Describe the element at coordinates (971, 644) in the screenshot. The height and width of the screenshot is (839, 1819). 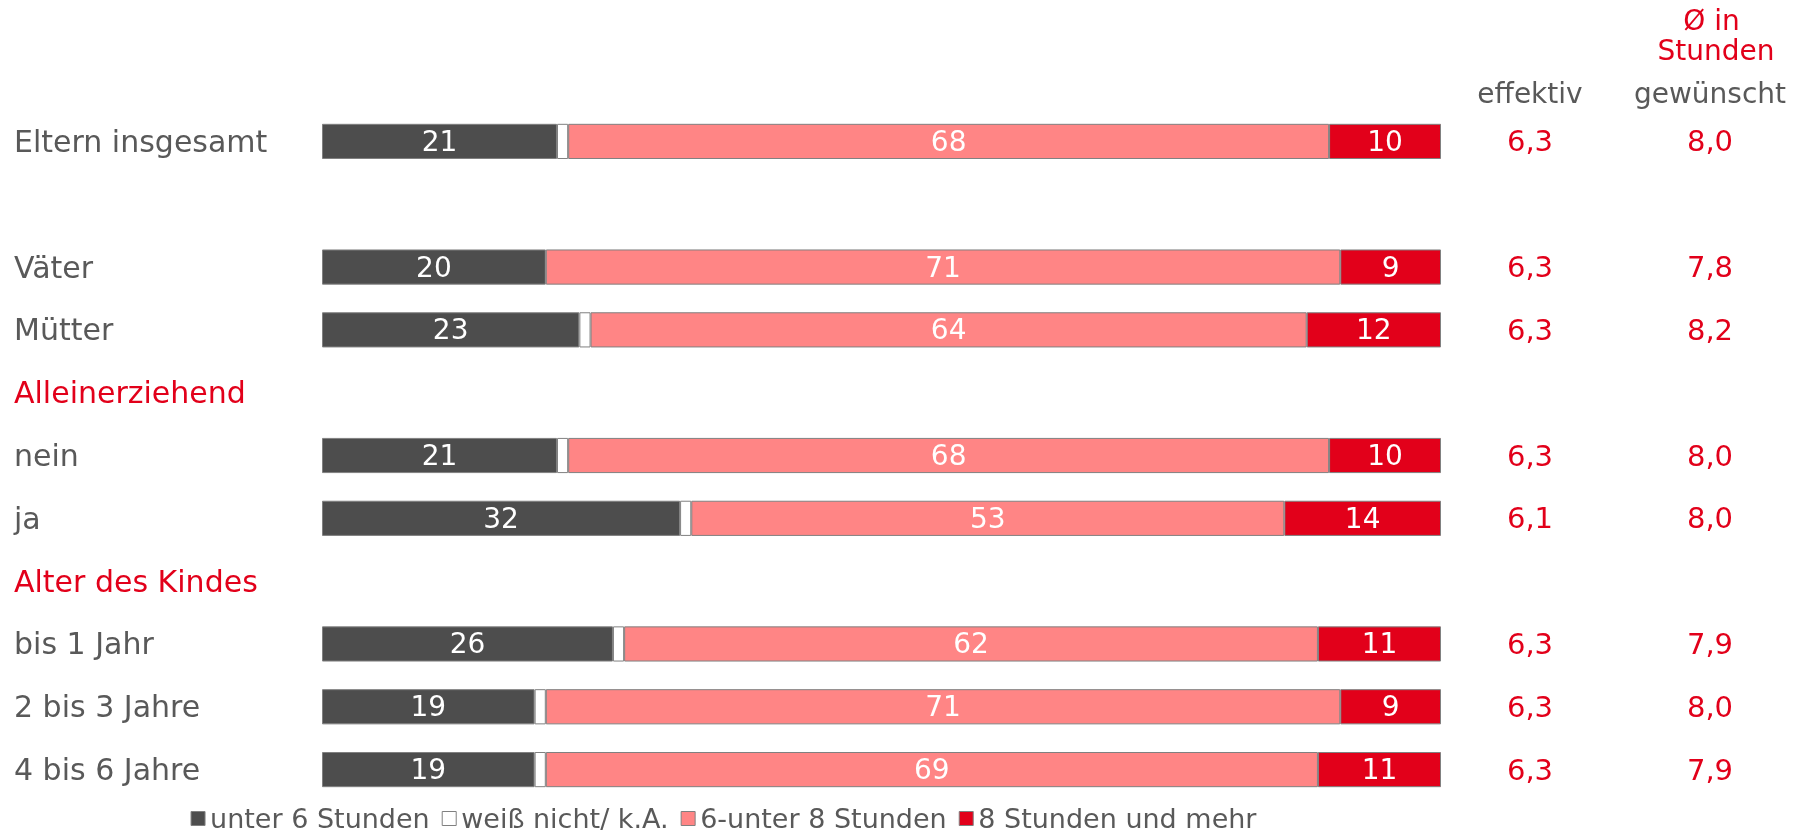
I see `data-label: 62` at that location.